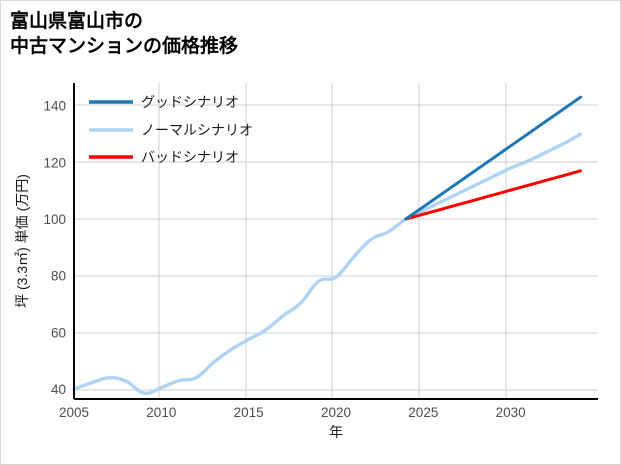 This screenshot has height=465, width=621. Describe the element at coordinates (54, 106) in the screenshot. I see `y-tick-label: 140` at that location.